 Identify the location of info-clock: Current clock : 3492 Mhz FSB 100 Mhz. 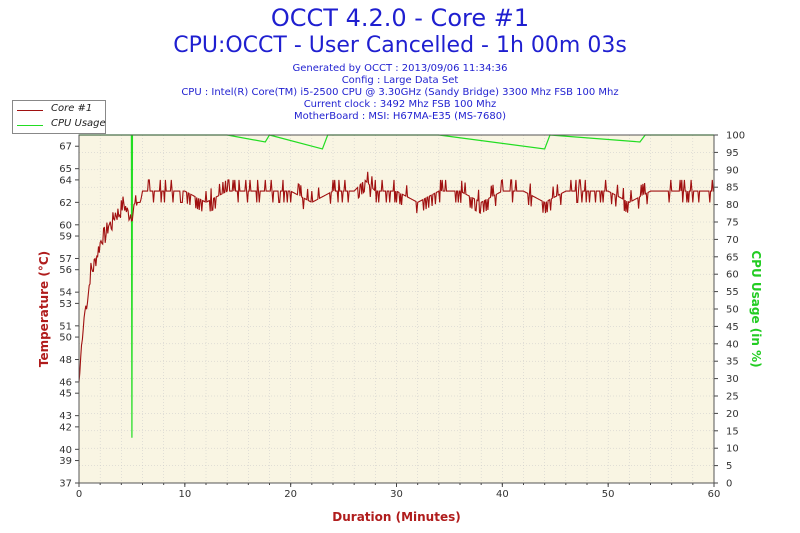
(400, 104).